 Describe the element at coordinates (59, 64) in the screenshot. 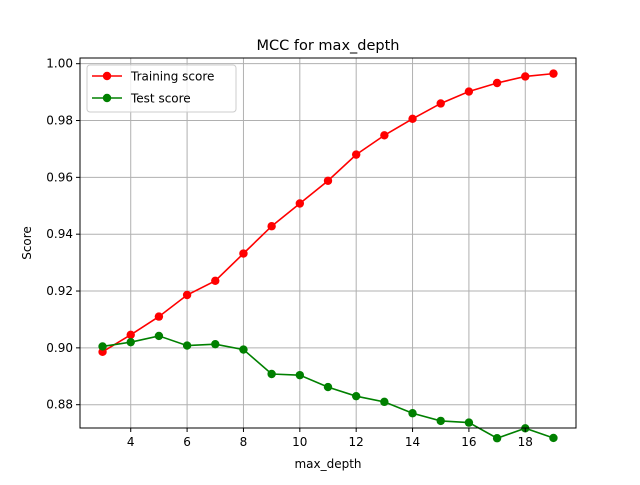

I see `y-tick-label: 1.00` at that location.